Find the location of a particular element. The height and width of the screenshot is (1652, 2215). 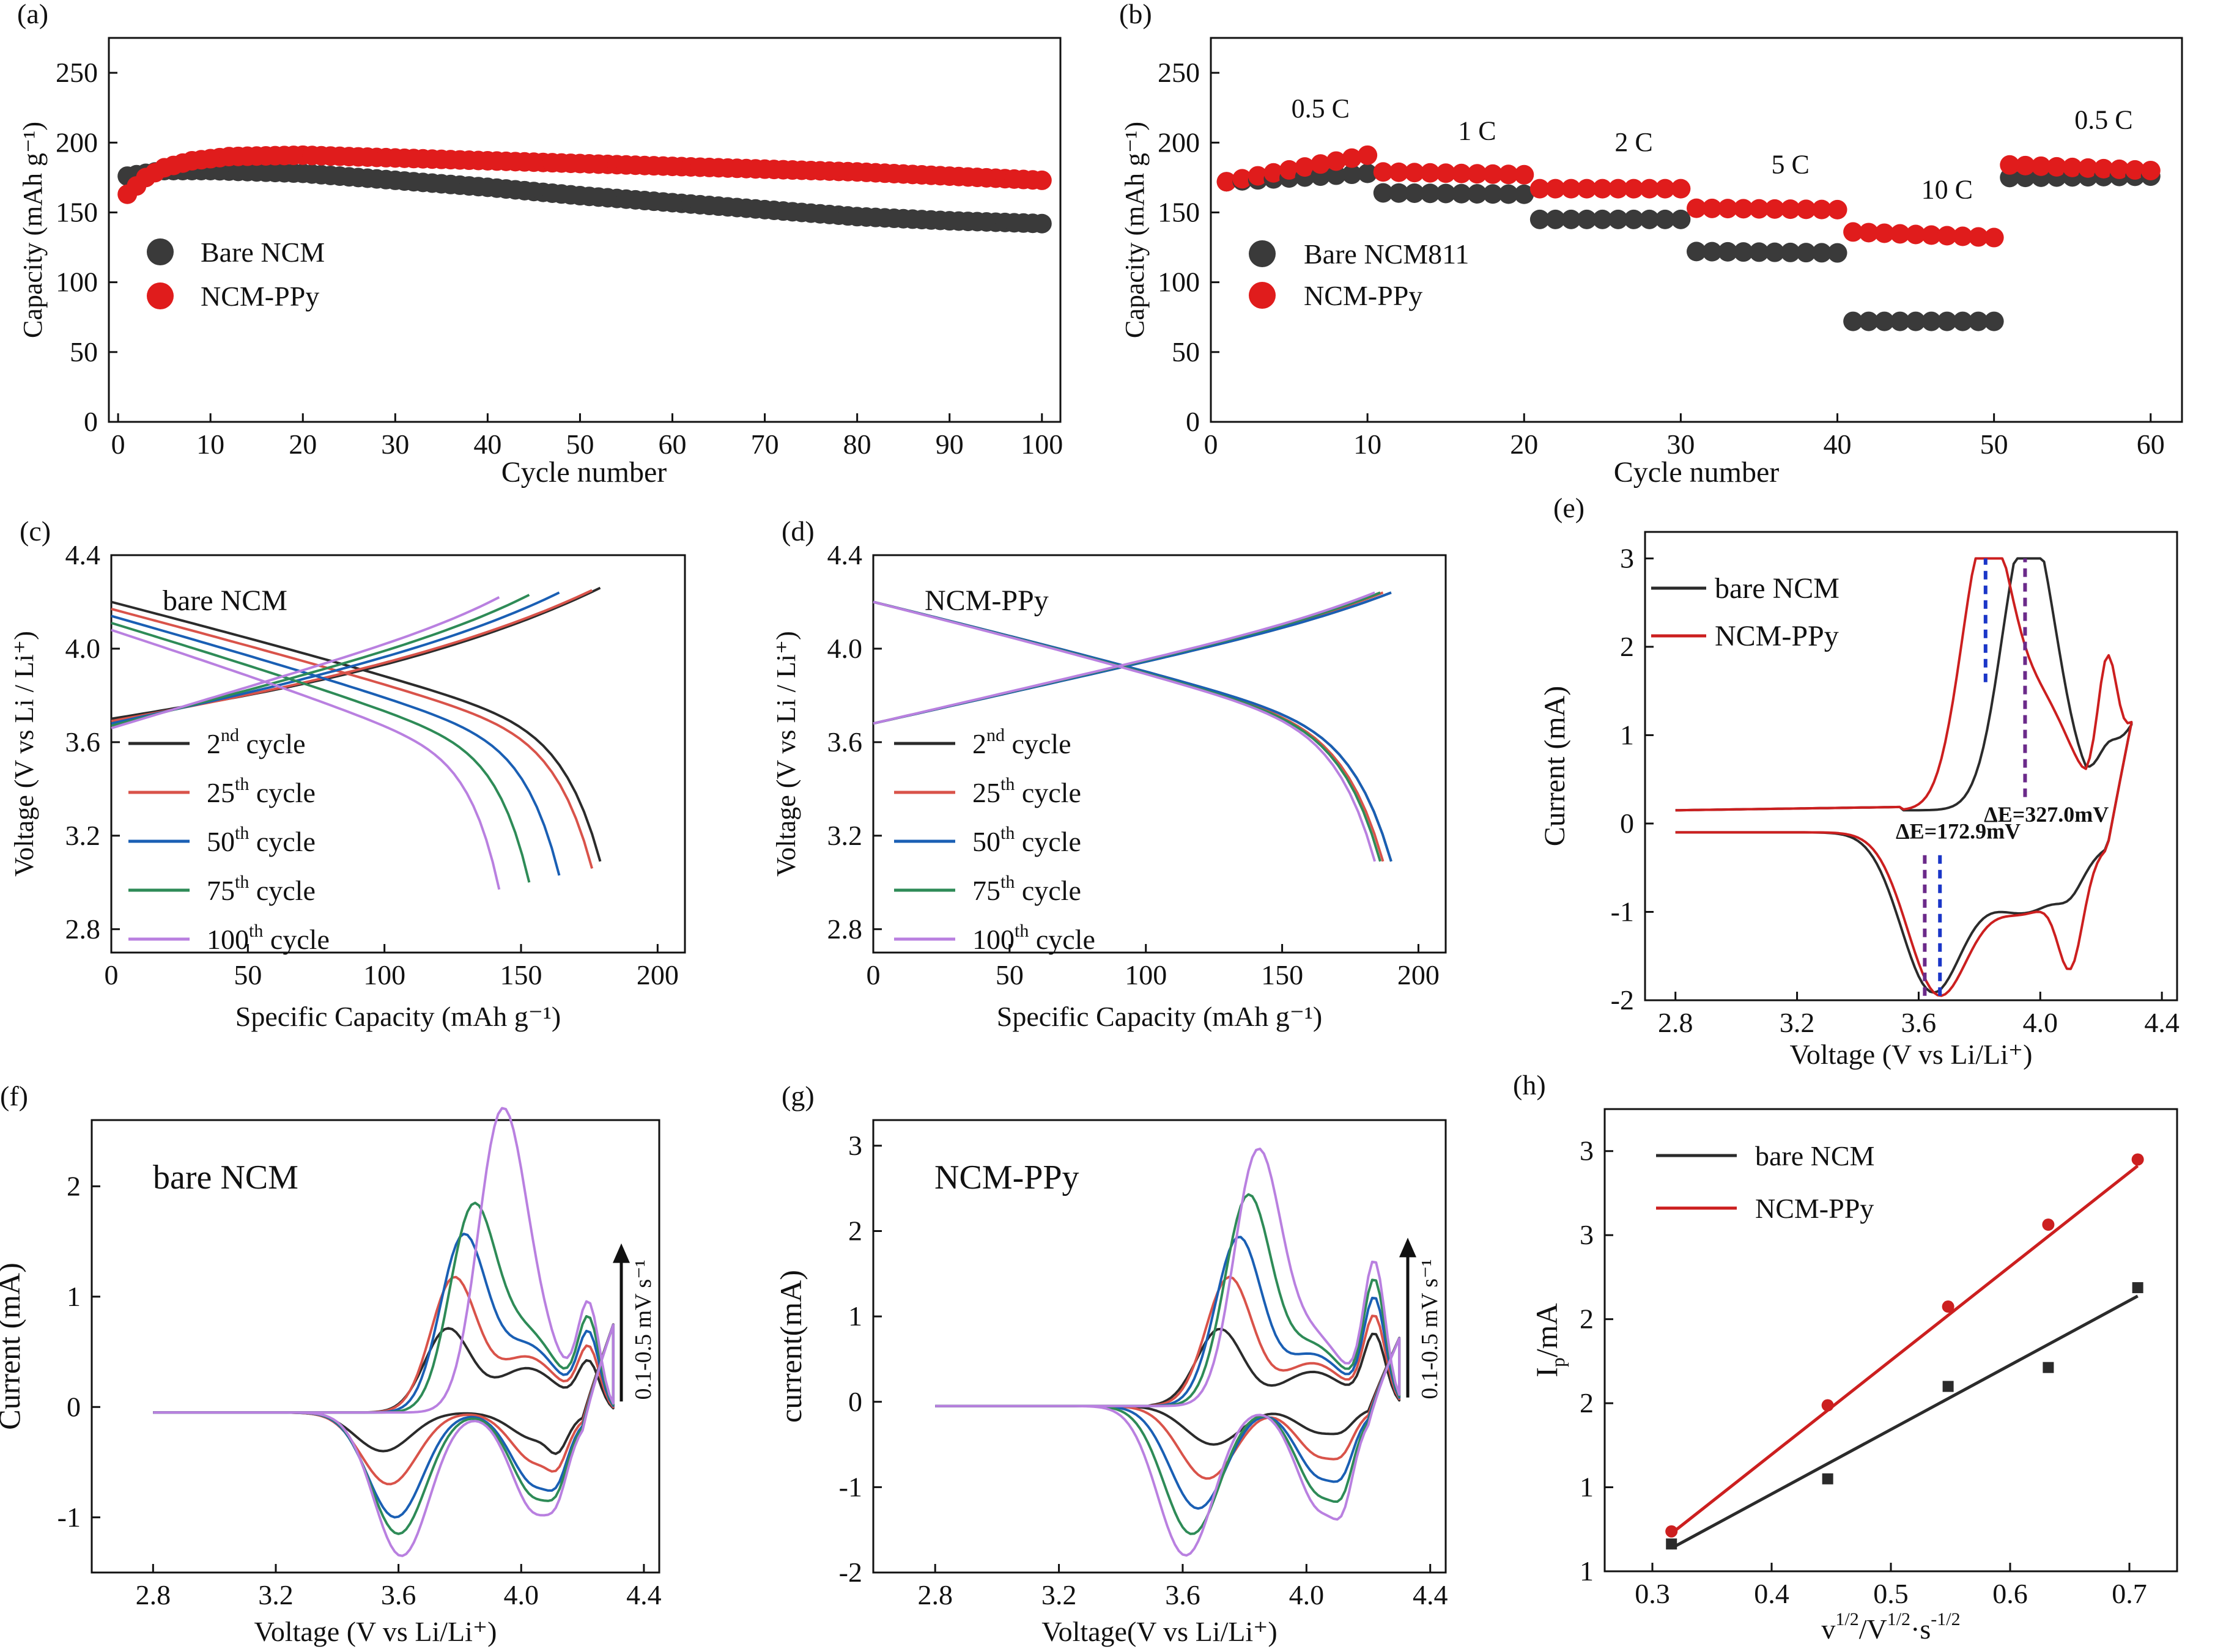

y-axis-label: Current (mA) is located at coordinates (1555, 766).